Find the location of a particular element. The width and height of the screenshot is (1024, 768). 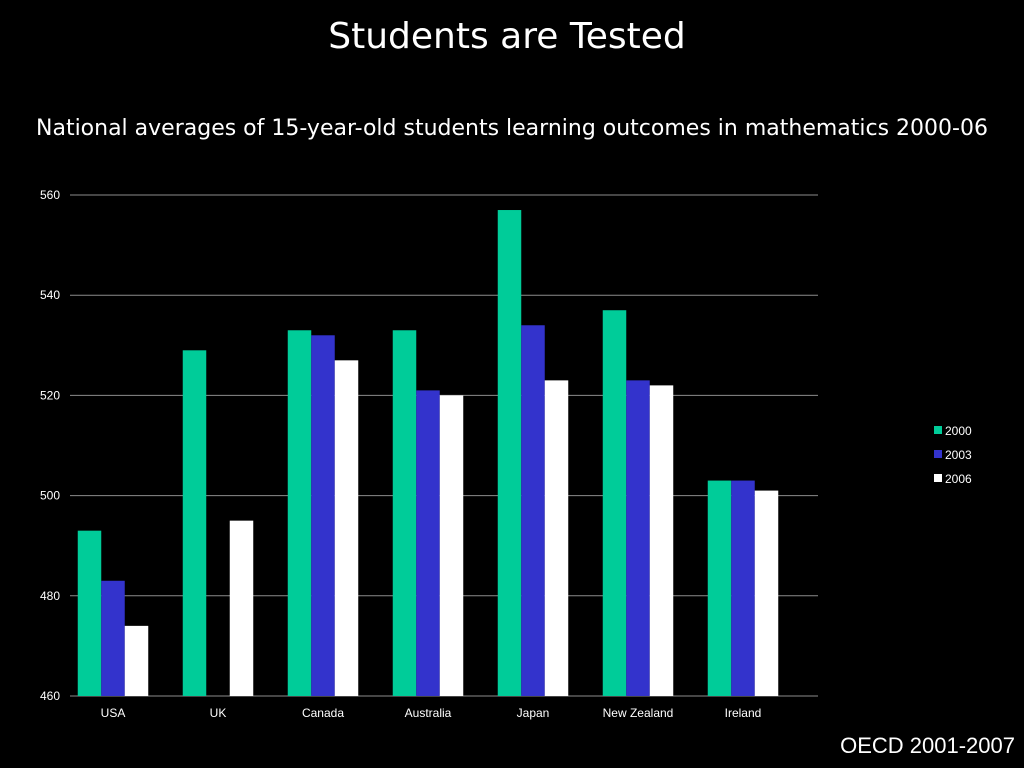

legend: 2000 2003 2006 is located at coordinates (953, 455).